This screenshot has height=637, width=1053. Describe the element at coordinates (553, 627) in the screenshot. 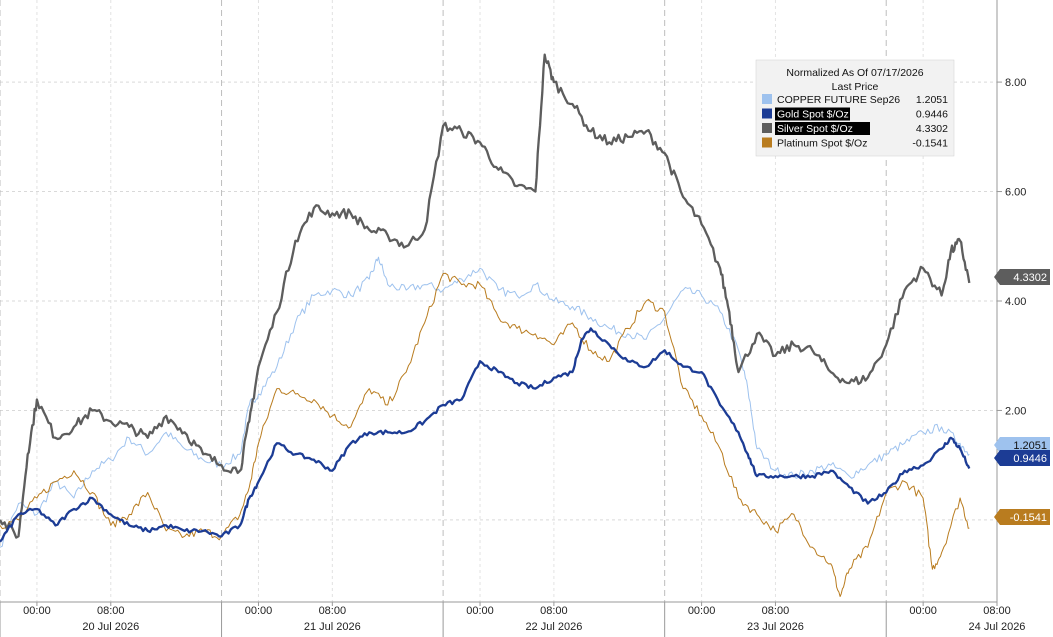

I see `x-day-label: 22 Jul 2026` at that location.